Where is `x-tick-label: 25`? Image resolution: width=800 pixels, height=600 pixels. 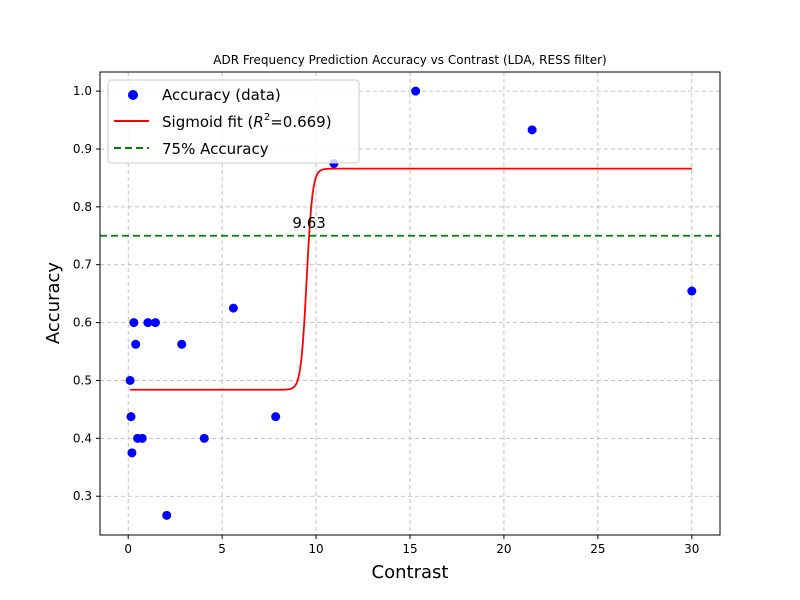 x-tick-label: 25 is located at coordinates (597, 549).